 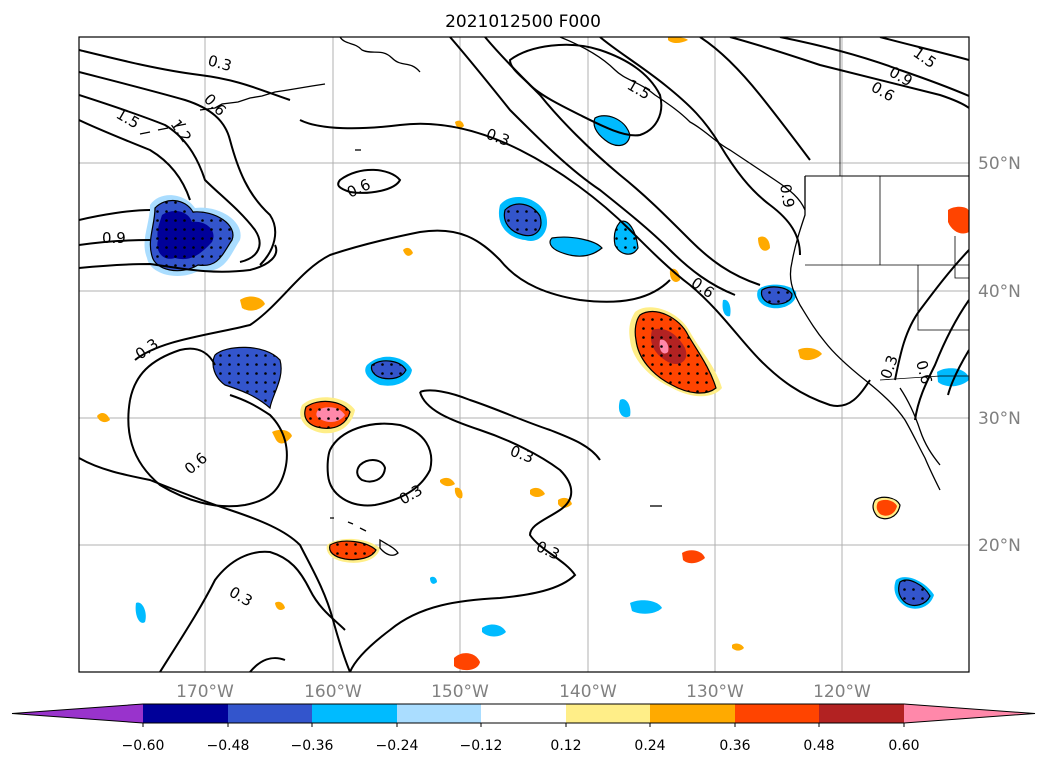 What do you see at coordinates (999, 292) in the screenshot?
I see `lat-label-40n: 40°N` at bounding box center [999, 292].